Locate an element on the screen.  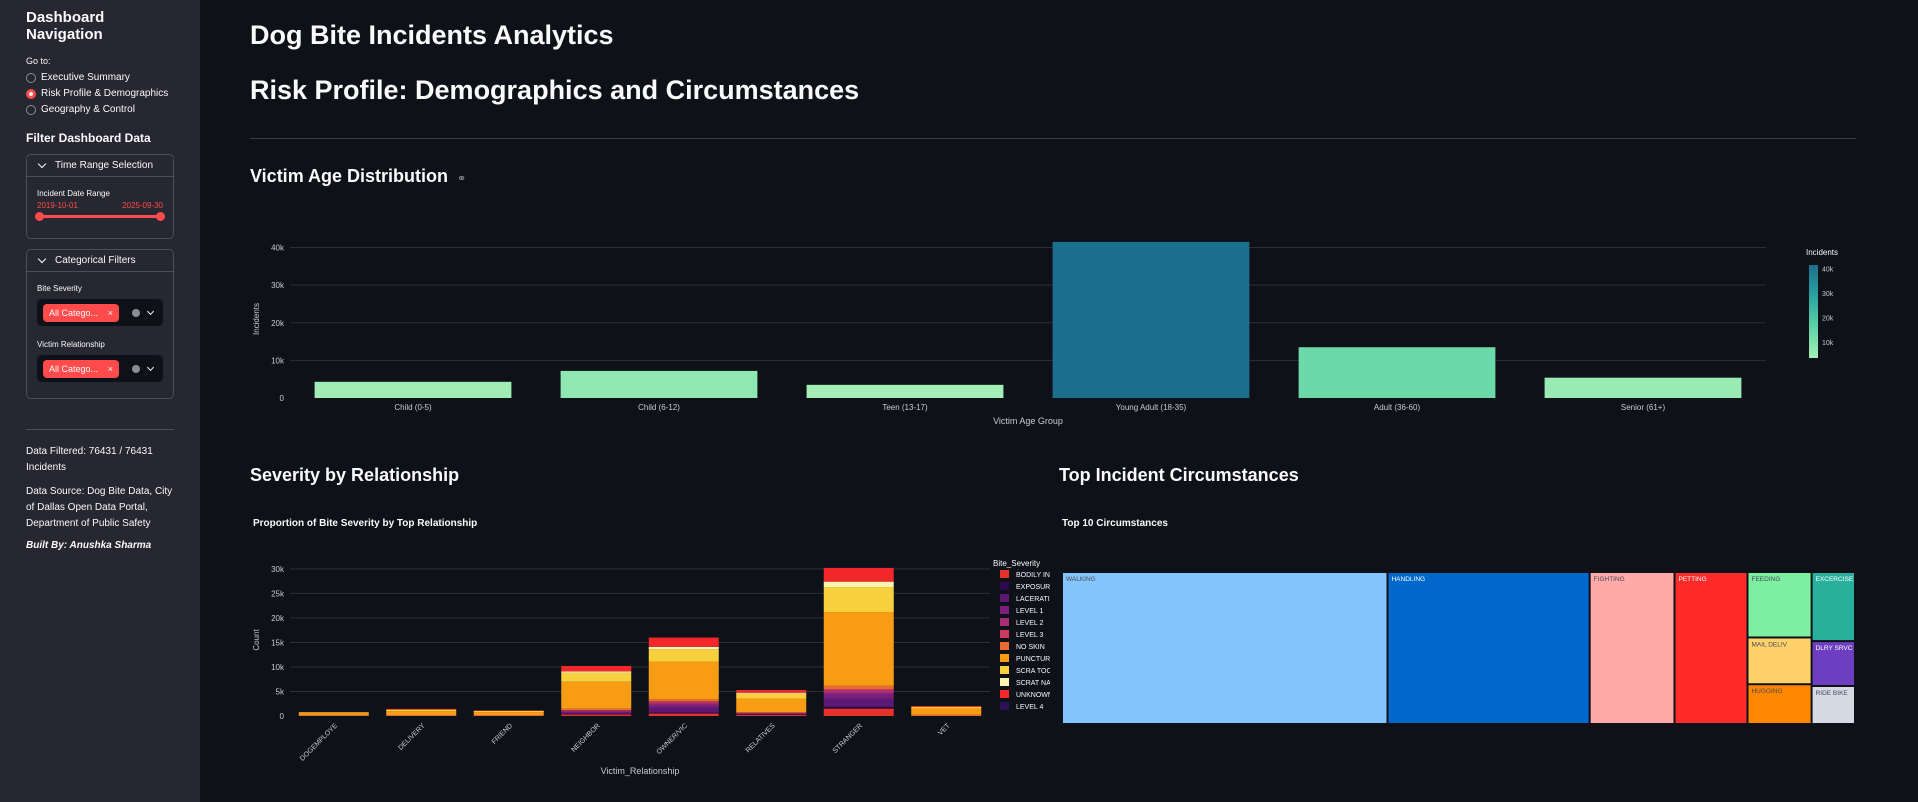
treemap-label: FEEDING is located at coordinates (1765, 579).